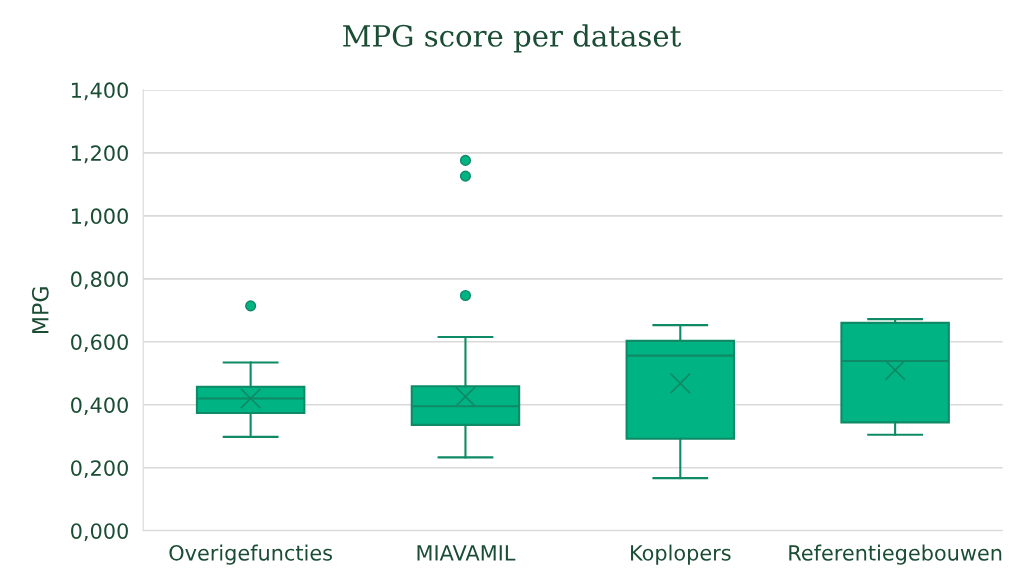 The width and height of the screenshot is (1023, 580). What do you see at coordinates (99, 469) in the screenshot?
I see `y-tick-label: 0,200` at bounding box center [99, 469].